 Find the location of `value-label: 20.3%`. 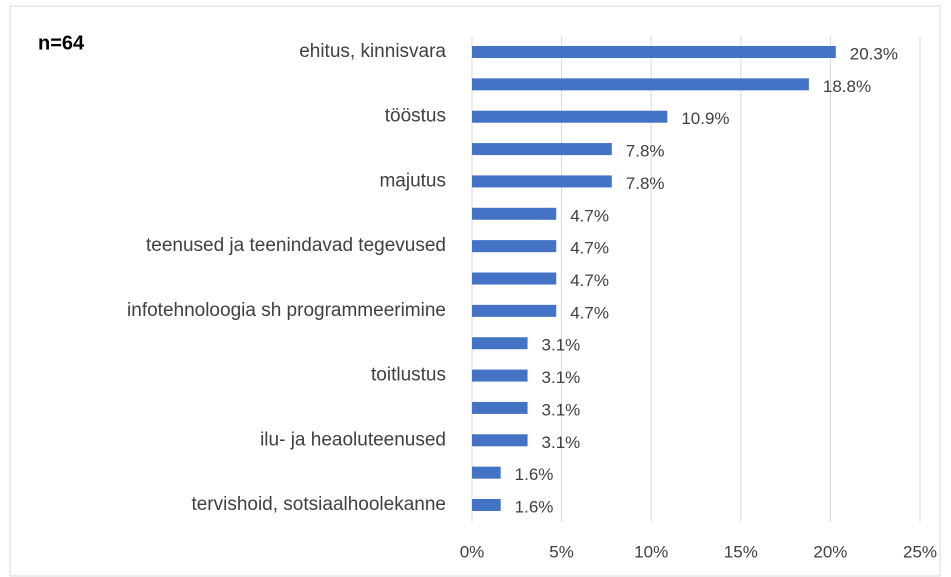

value-label: 20.3% is located at coordinates (874, 53).